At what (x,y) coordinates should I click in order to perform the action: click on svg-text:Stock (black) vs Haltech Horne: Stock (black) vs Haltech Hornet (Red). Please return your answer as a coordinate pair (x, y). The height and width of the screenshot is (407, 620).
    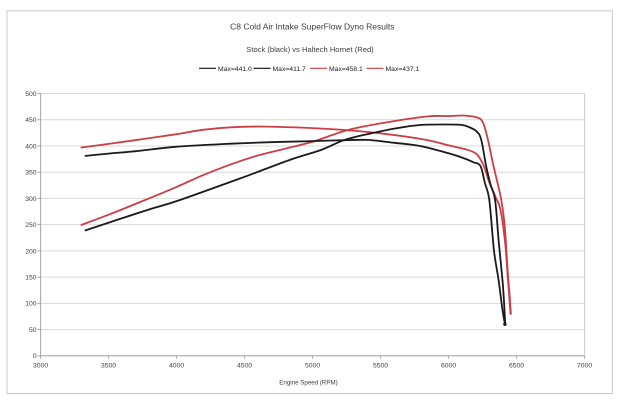
    Looking at the image, I should click on (310, 49).